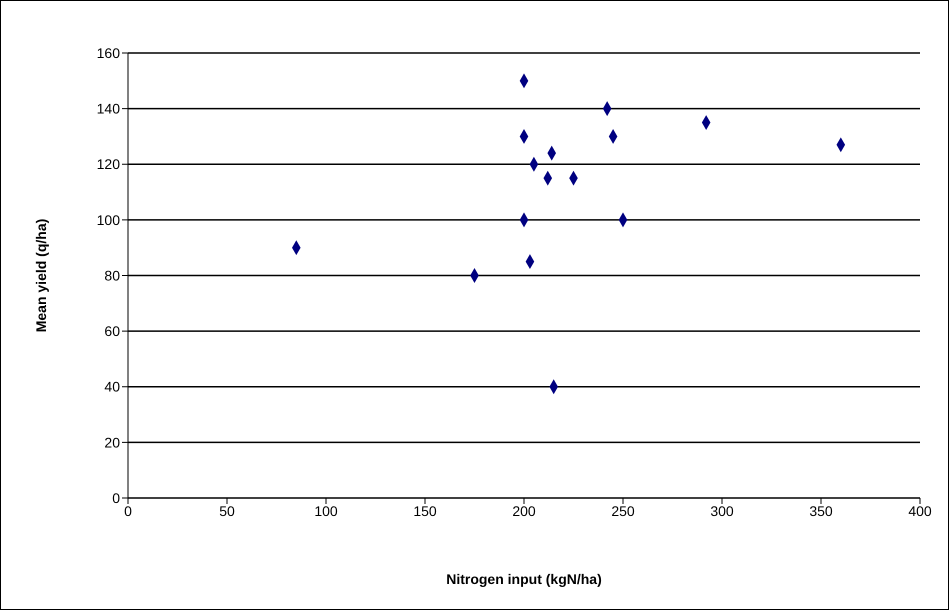  What do you see at coordinates (108, 52) in the screenshot?
I see `y-tick-label: 160` at bounding box center [108, 52].